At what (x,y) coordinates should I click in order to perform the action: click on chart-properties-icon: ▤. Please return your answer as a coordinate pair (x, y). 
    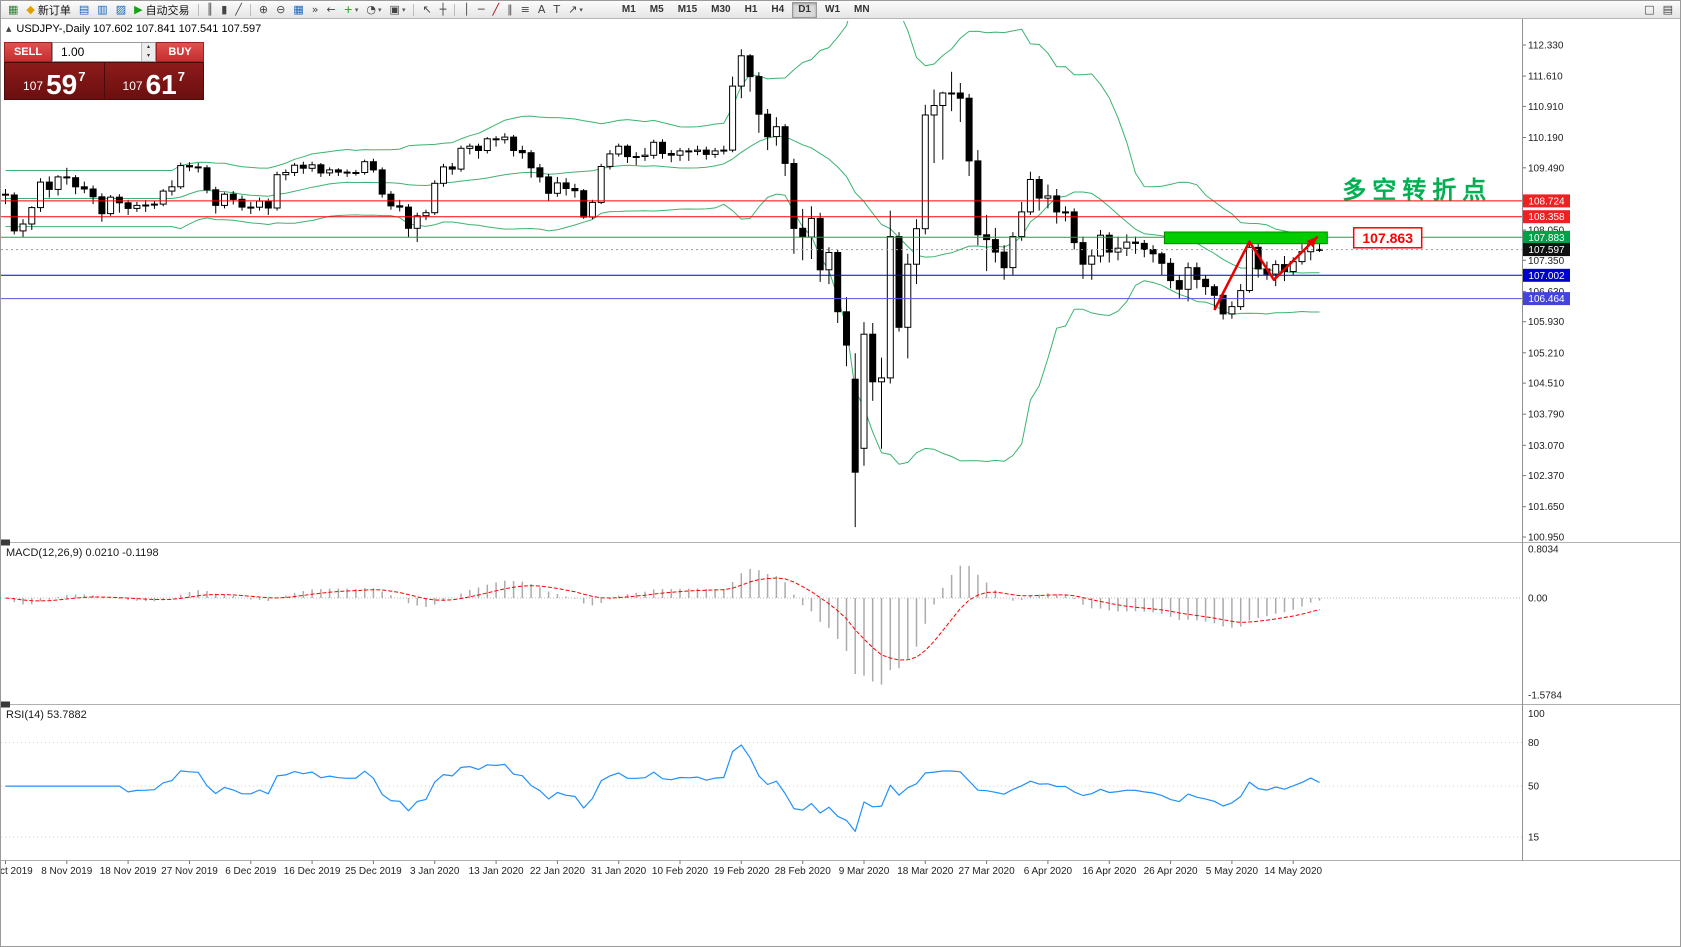
    Looking at the image, I should click on (1668, 10).